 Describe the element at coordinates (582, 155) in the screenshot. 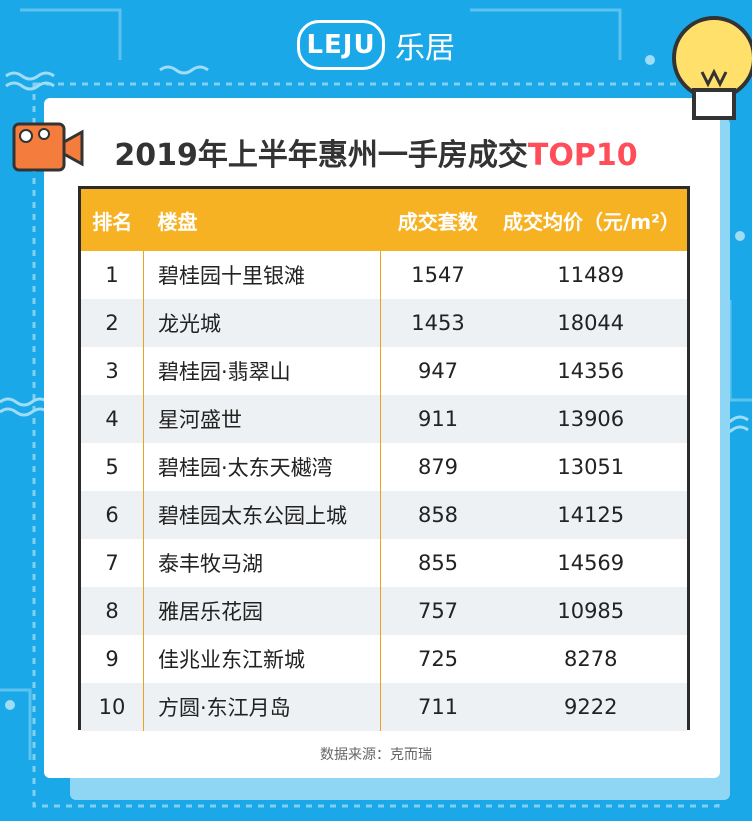

I see `title-highlight: TOP10` at that location.